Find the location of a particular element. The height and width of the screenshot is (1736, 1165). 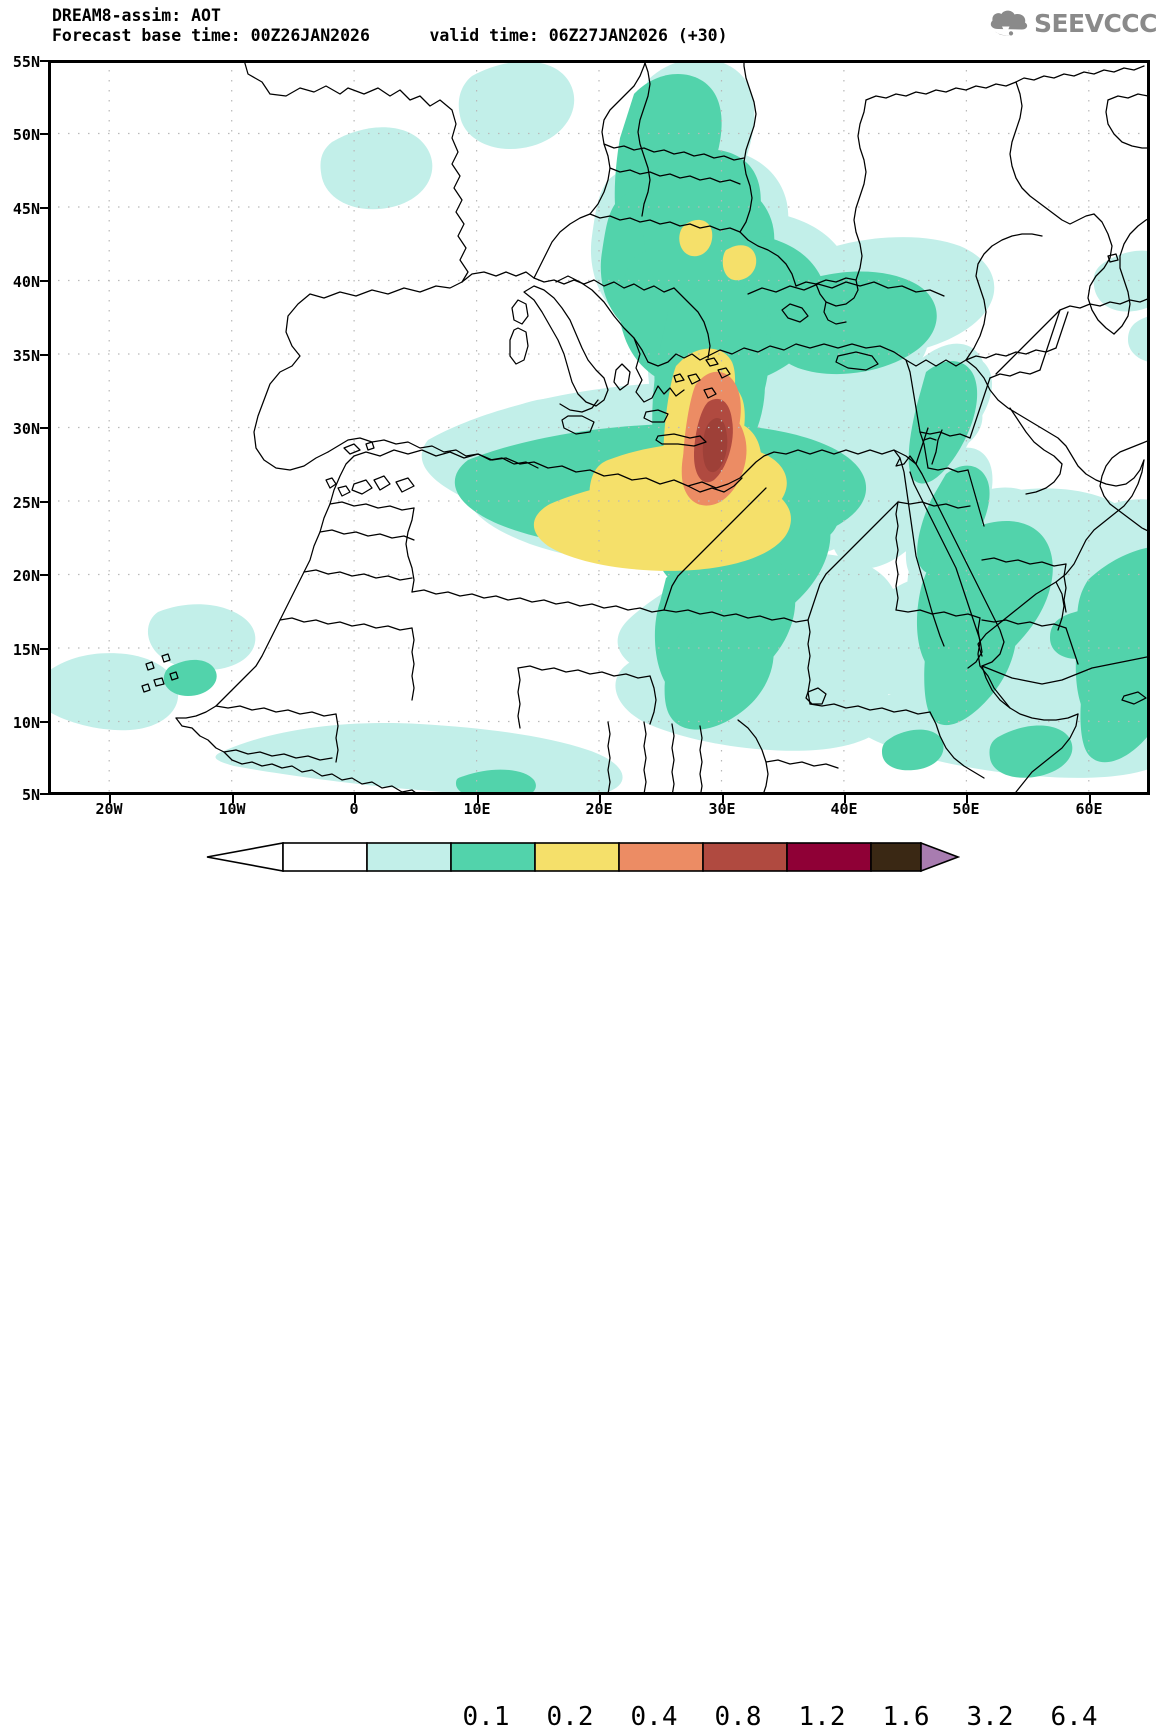

colorbar-tick-label: 1.6 is located at coordinates (906, 1717).